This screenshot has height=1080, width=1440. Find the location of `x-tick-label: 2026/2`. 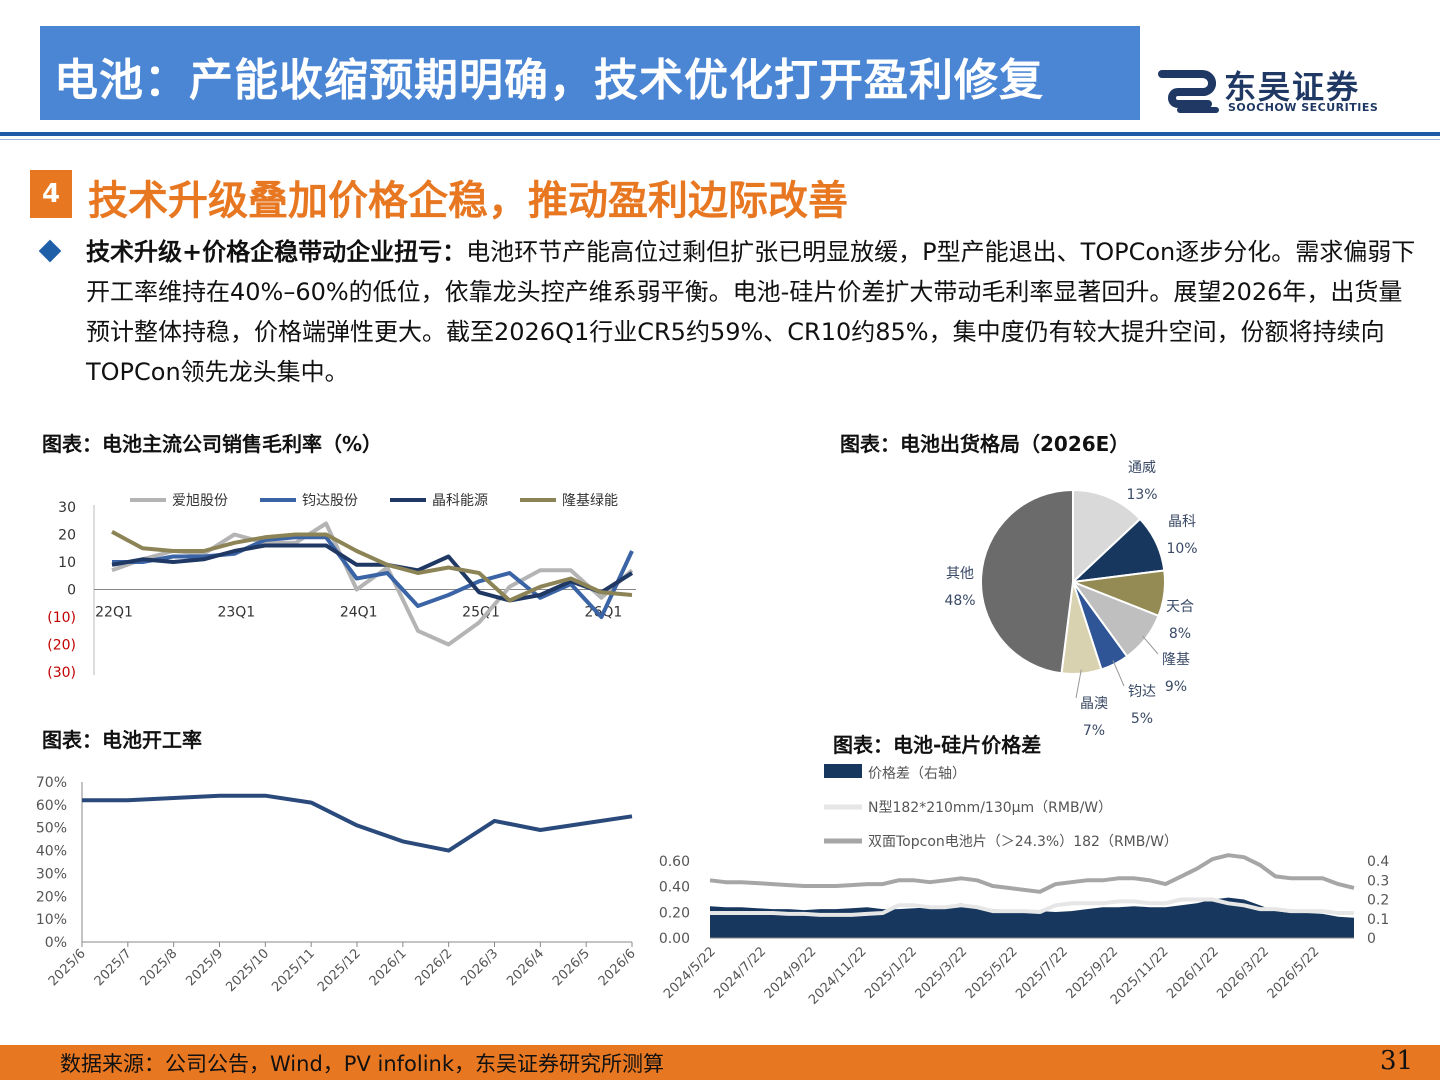

x-tick-label: 2026/2 is located at coordinates (434, 967).